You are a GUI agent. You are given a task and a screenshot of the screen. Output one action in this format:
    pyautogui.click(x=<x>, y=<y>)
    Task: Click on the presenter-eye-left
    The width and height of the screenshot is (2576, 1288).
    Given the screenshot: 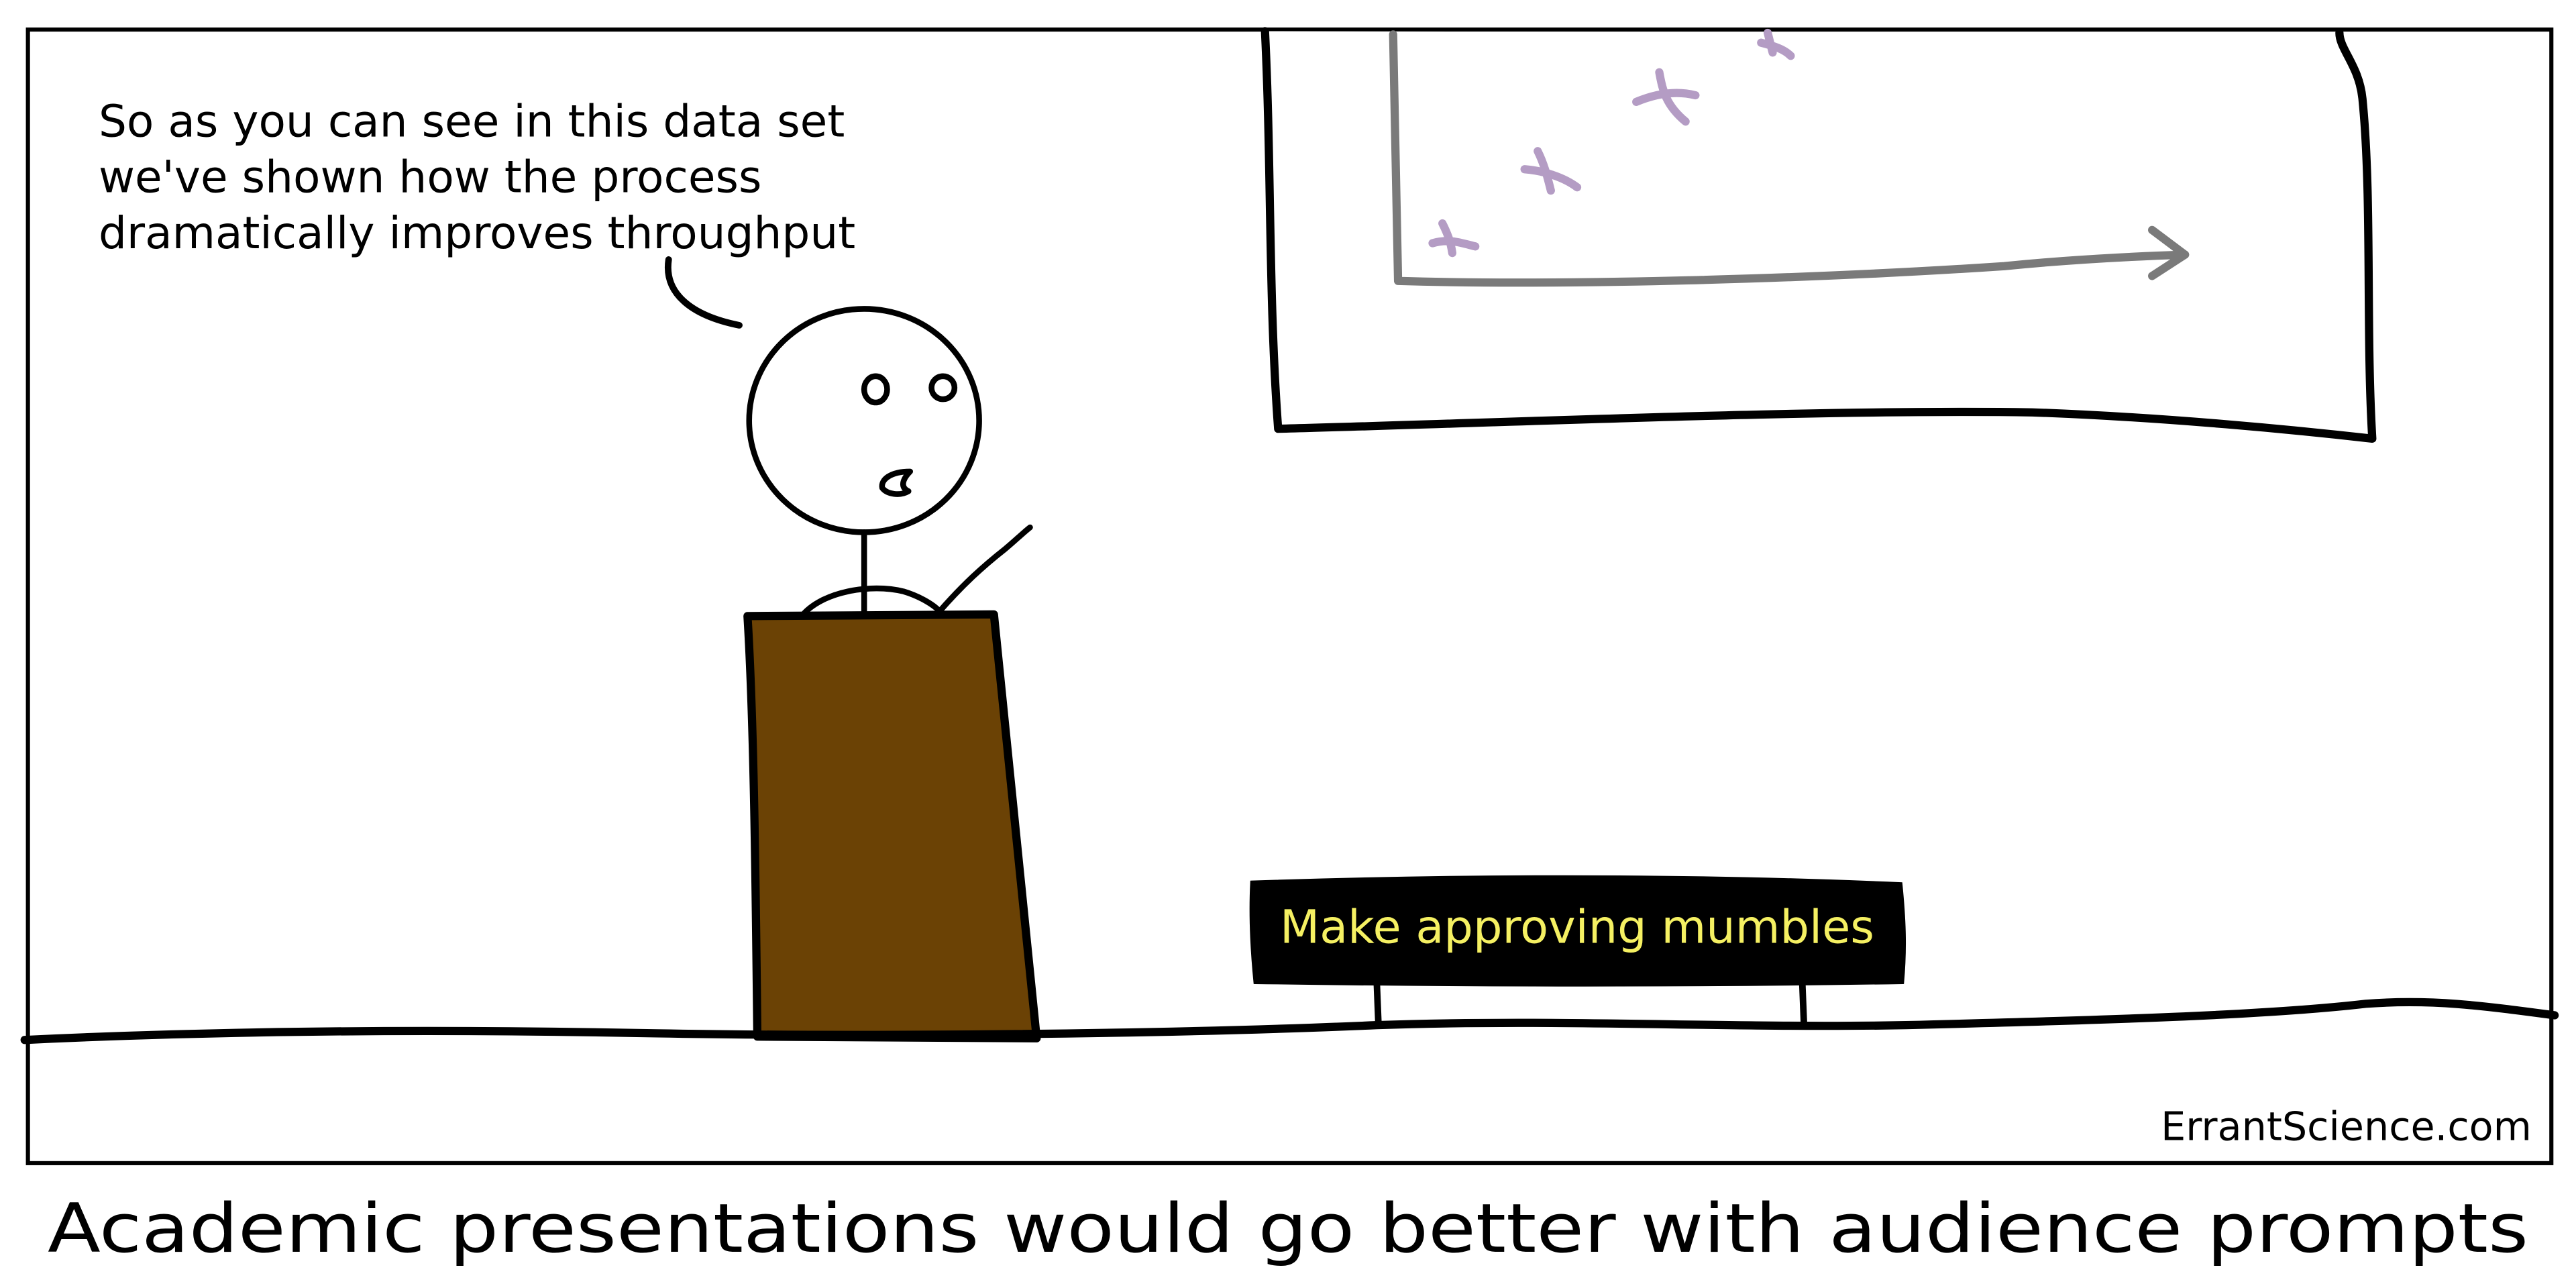 What is the action you would take?
    pyautogui.click(x=875, y=389)
    